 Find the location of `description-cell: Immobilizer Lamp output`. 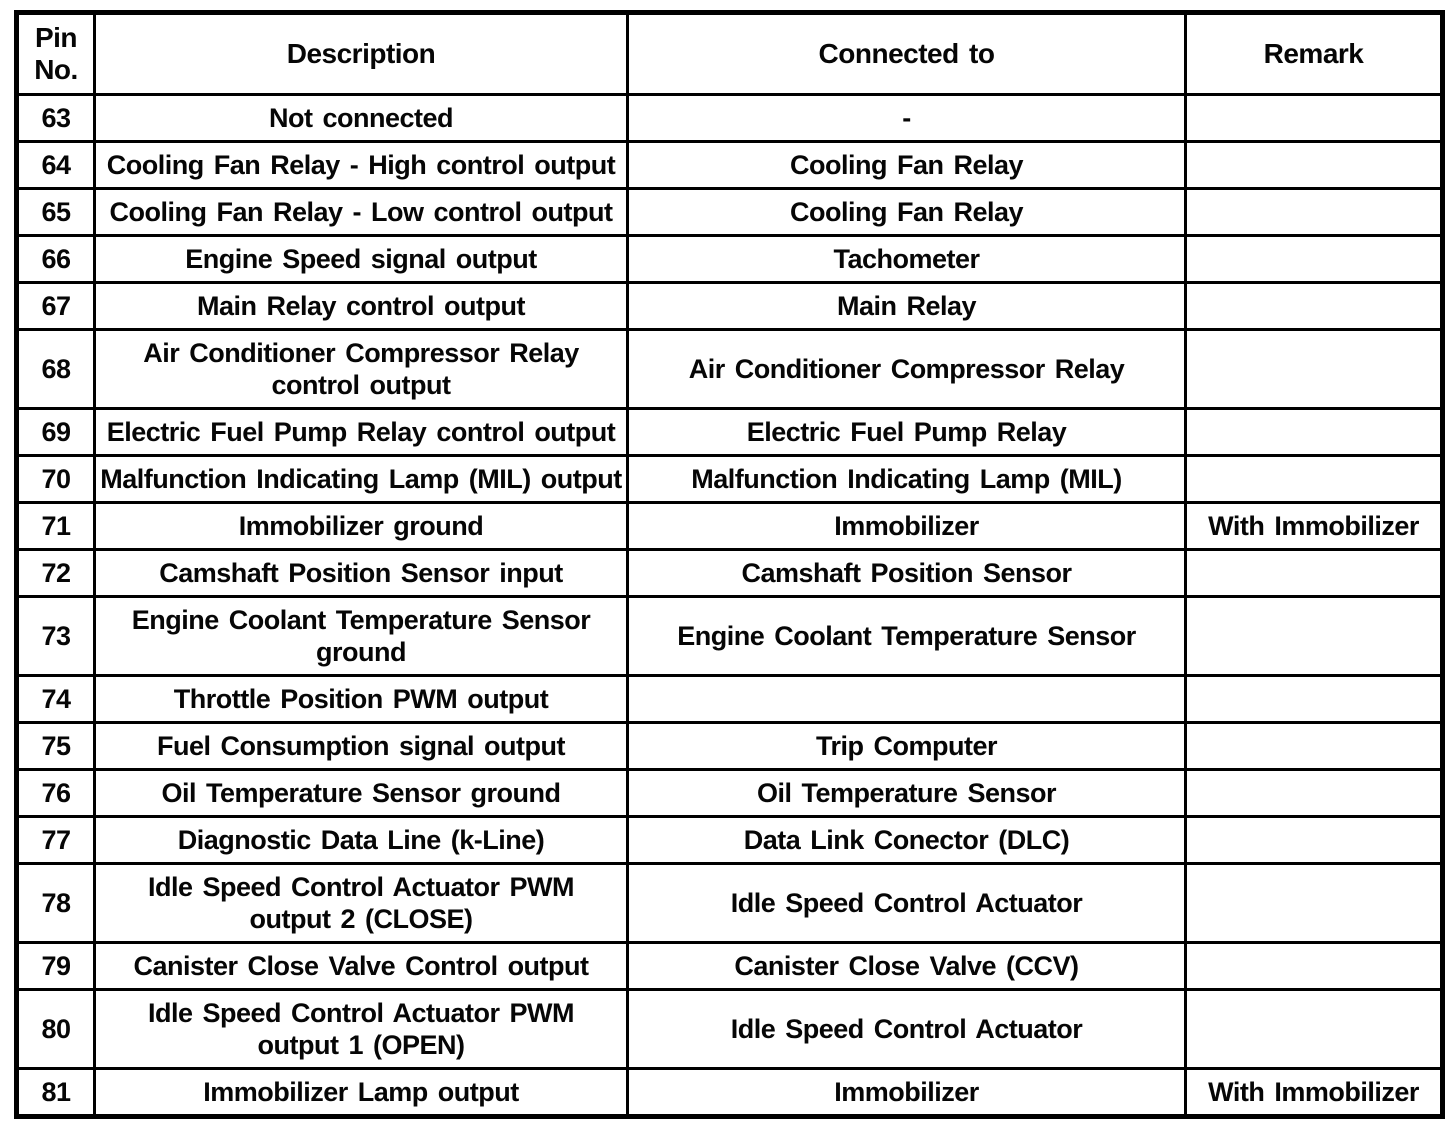

description-cell: Immobilizer Lamp output is located at coordinates (361, 1092).